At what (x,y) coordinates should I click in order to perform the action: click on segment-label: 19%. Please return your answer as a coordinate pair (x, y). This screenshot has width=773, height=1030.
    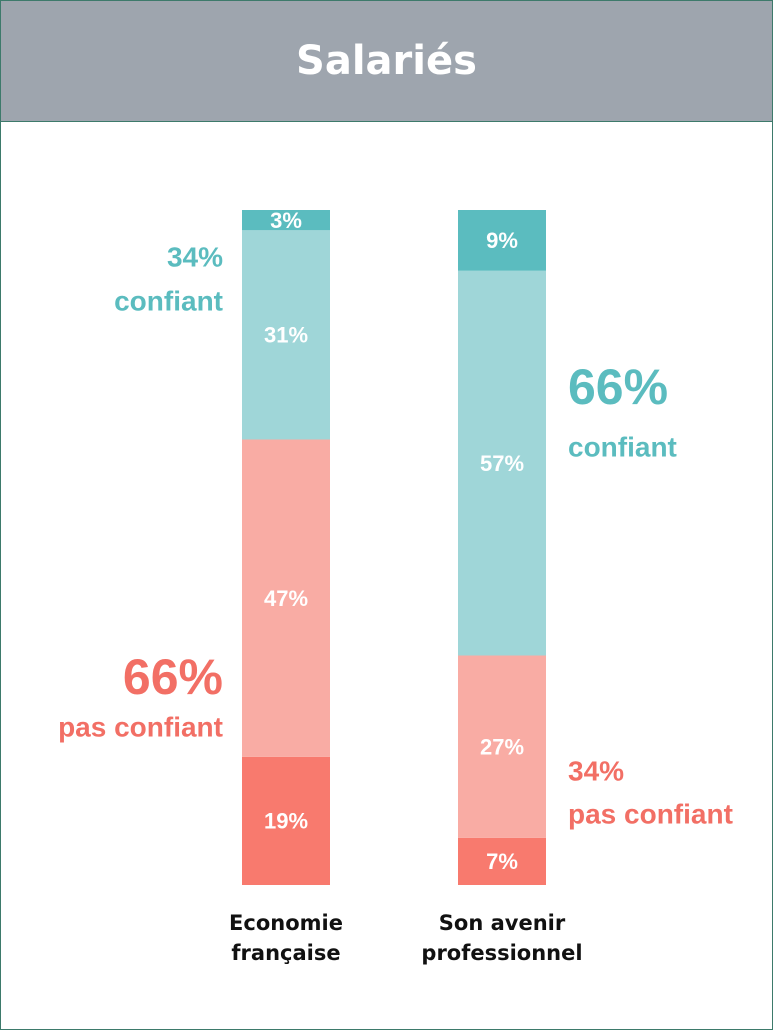
    Looking at the image, I should click on (286, 821).